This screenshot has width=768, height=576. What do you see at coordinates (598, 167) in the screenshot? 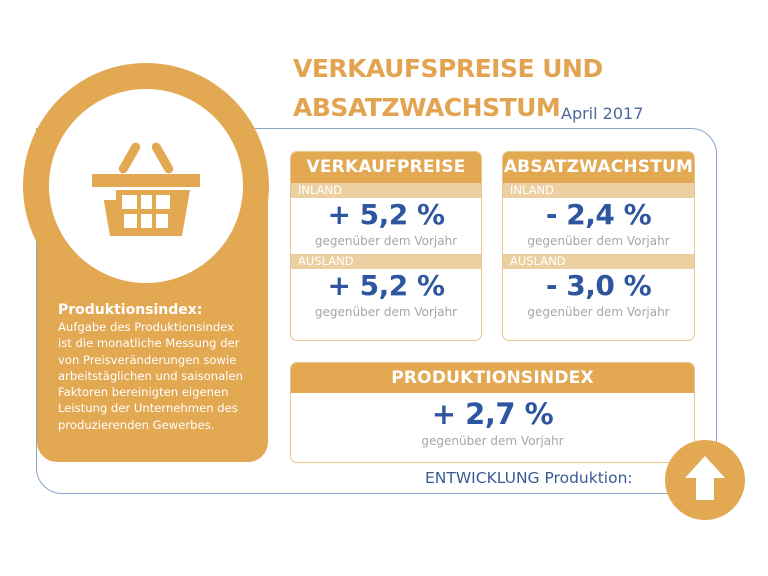
I see `card-title: ABSATZWACHSTUM` at bounding box center [598, 167].